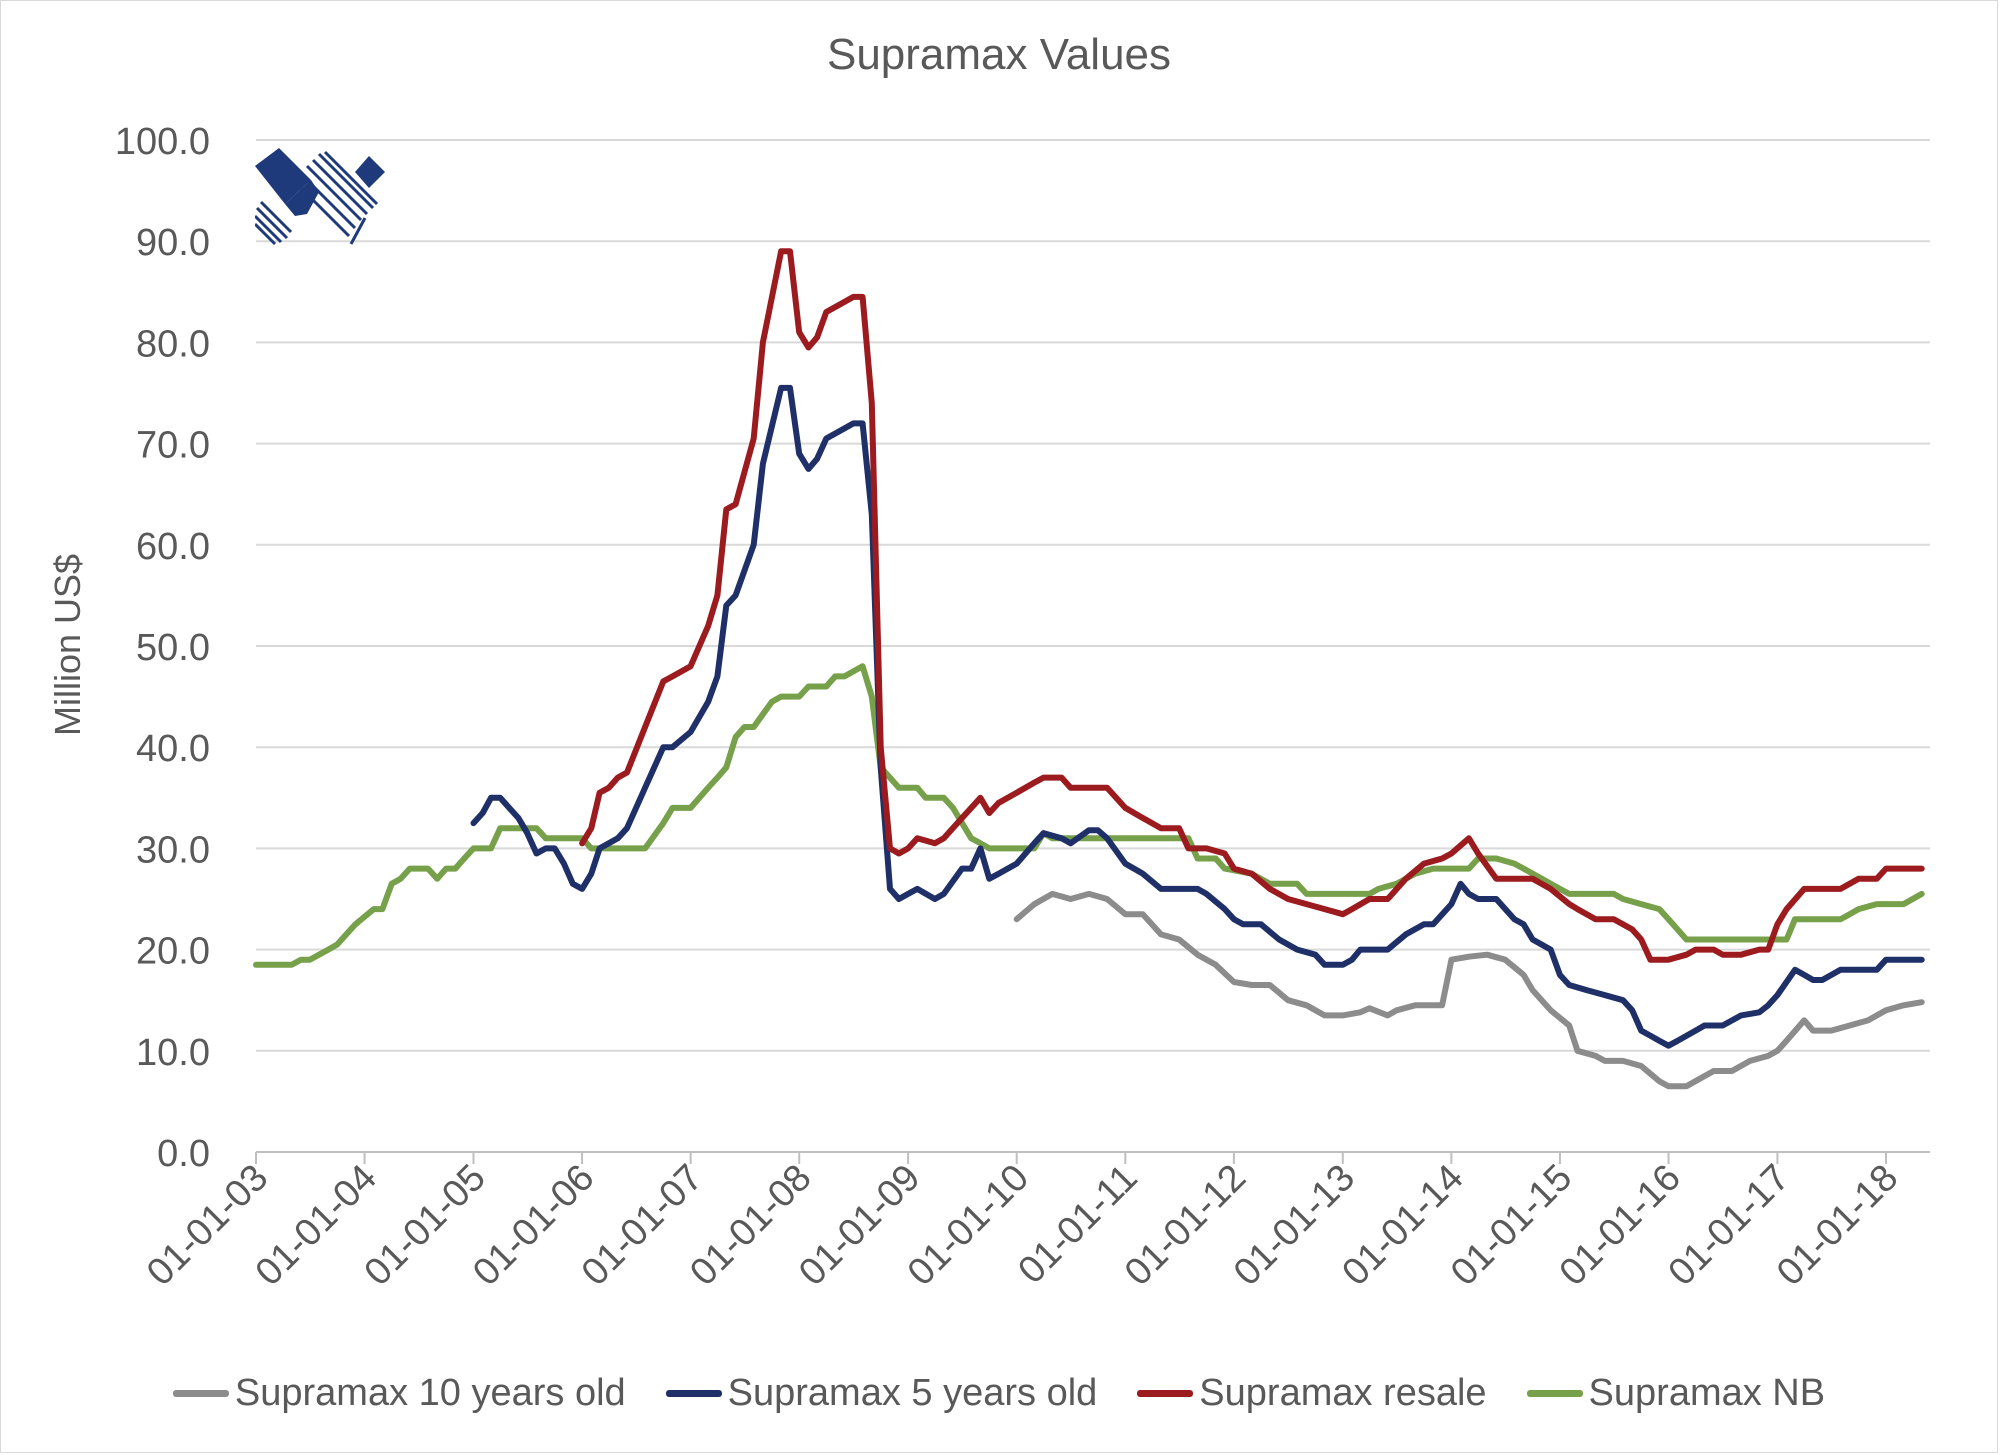  What do you see at coordinates (999, 54) in the screenshot?
I see `chart-title: Supramax Values` at bounding box center [999, 54].